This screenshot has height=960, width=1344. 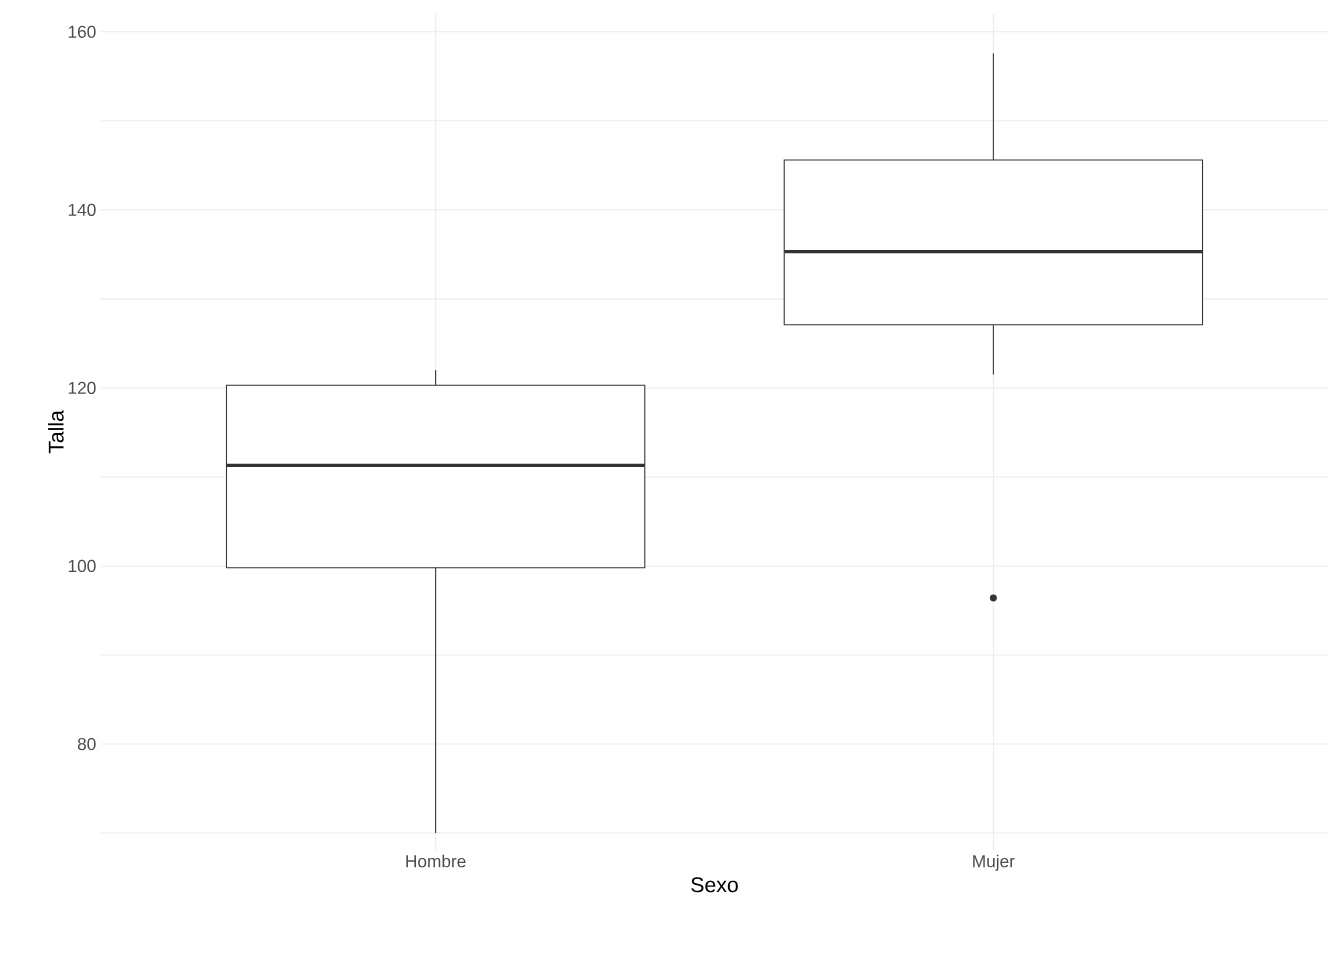 I want to click on x-axis-title: Sexo, so click(x=714, y=885).